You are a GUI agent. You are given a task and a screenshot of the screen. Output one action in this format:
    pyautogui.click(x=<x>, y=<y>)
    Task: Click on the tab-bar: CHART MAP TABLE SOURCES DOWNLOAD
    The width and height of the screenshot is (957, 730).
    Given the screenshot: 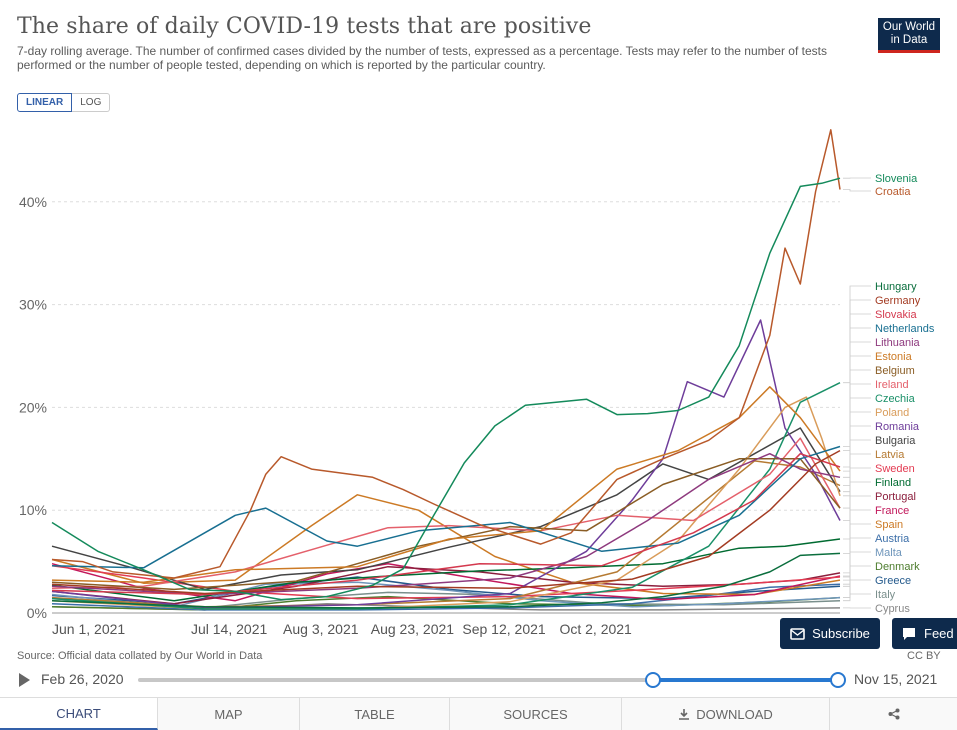 What is the action you would take?
    pyautogui.click(x=478, y=713)
    